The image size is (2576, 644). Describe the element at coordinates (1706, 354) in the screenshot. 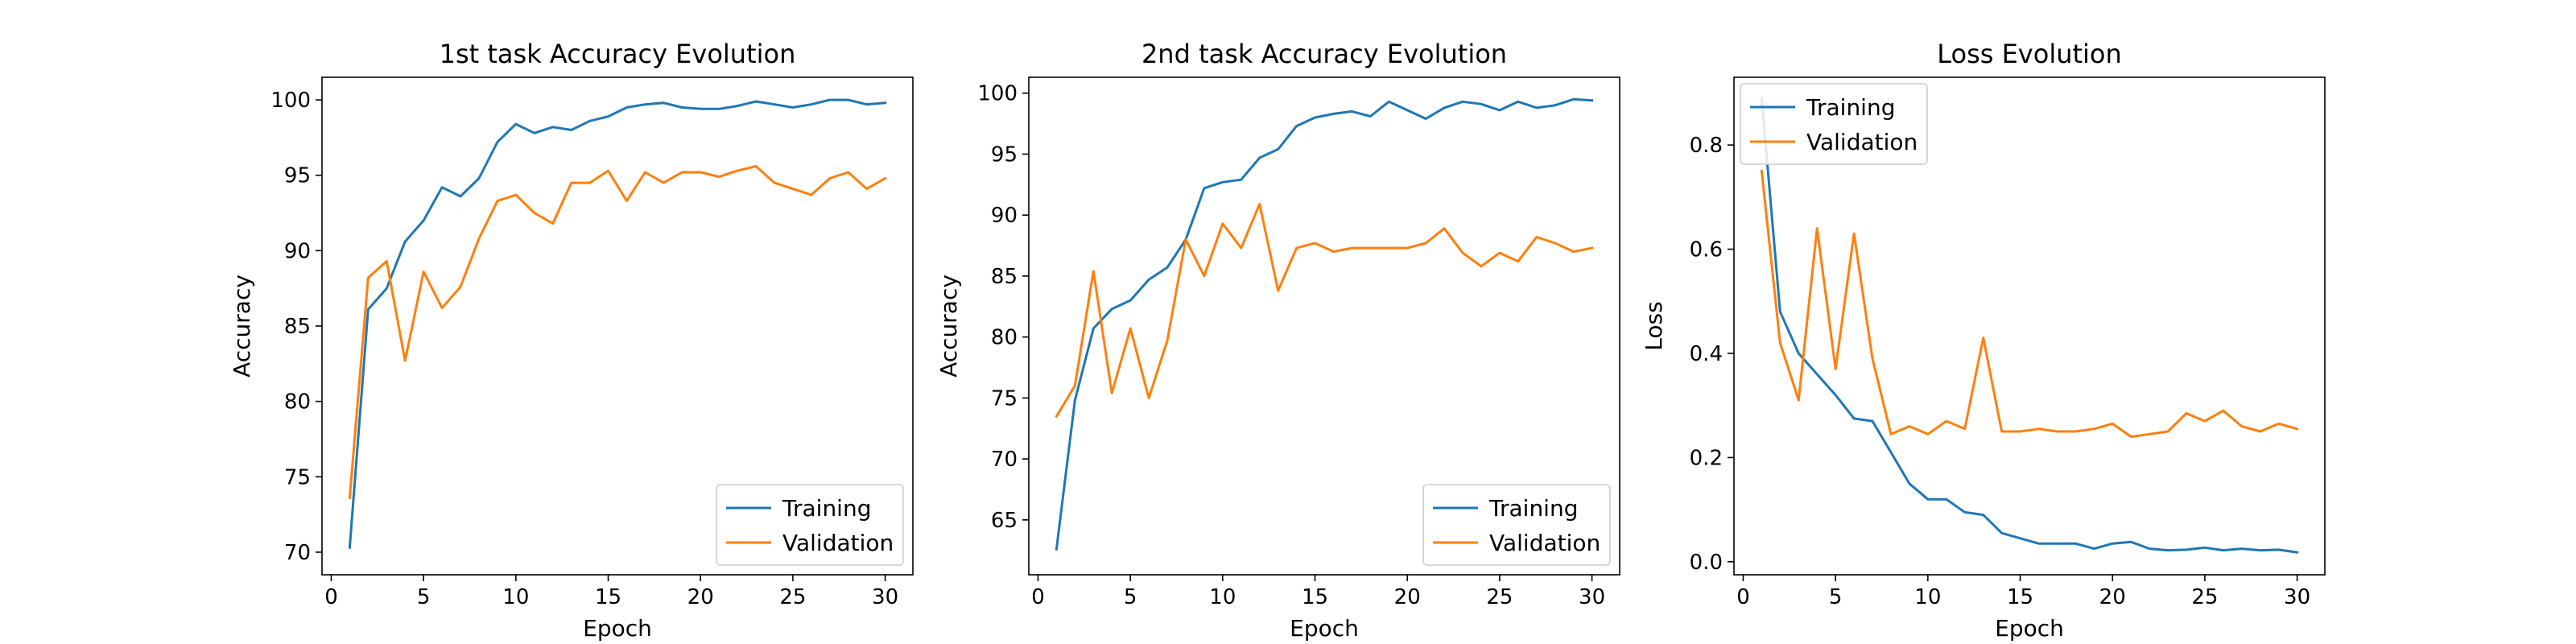

I see `y-tick-label: 0.4` at that location.